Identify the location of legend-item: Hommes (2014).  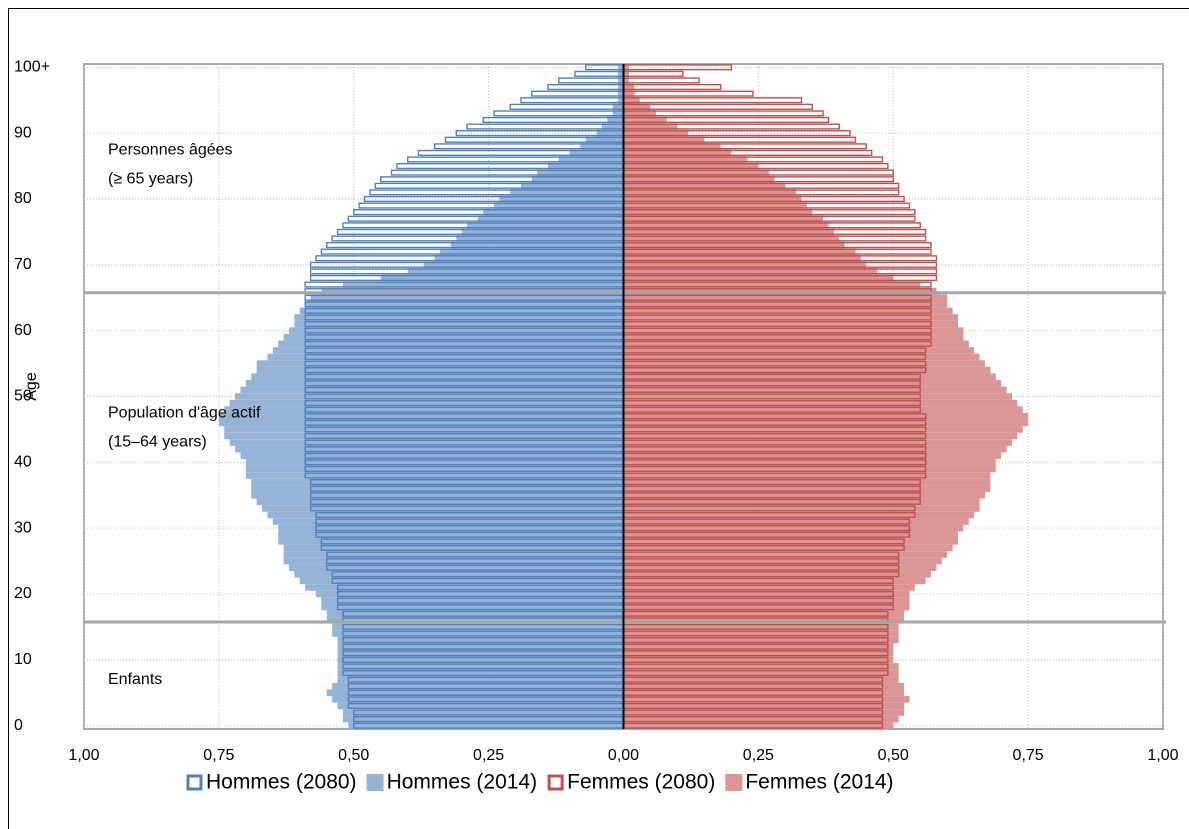
(451, 782).